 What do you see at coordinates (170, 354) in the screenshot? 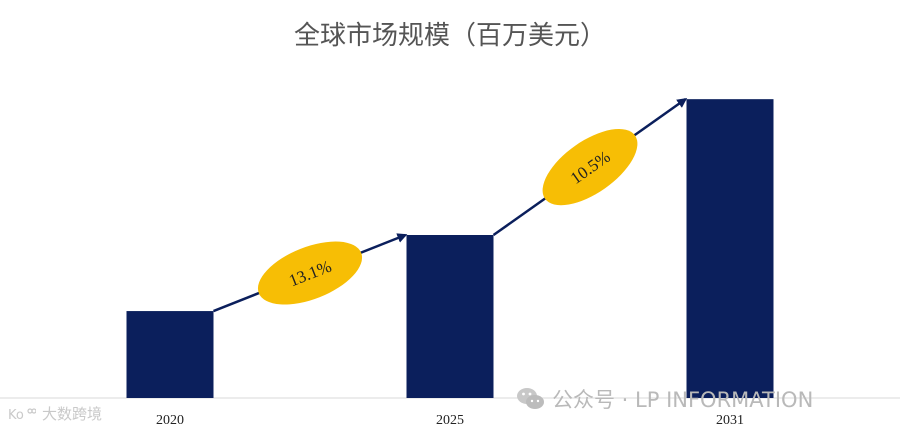
I see `bar-2020` at bounding box center [170, 354].